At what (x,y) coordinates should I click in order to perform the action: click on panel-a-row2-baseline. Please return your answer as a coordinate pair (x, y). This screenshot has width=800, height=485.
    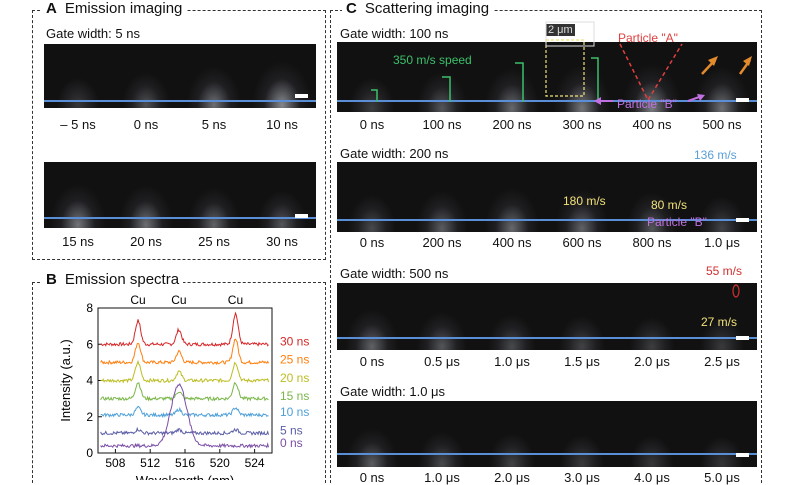
    Looking at the image, I should click on (180, 218).